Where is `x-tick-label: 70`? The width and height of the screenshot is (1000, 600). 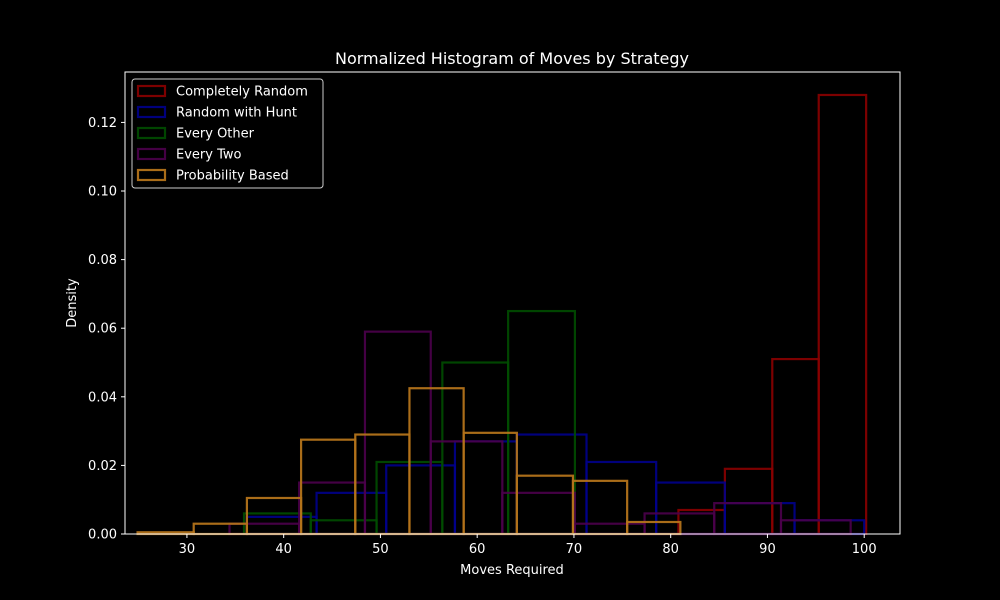 x-tick-label: 70 is located at coordinates (574, 549).